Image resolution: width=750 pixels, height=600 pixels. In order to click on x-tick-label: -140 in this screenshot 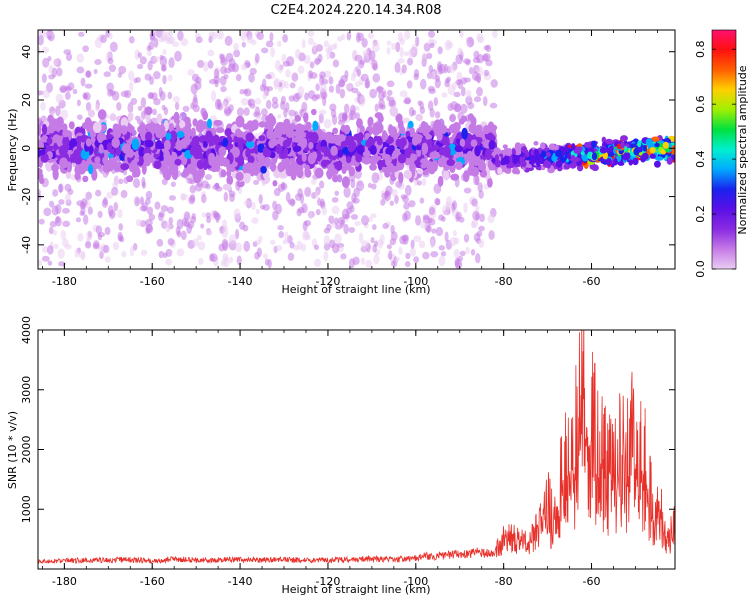, I will do `click(240, 281)`.